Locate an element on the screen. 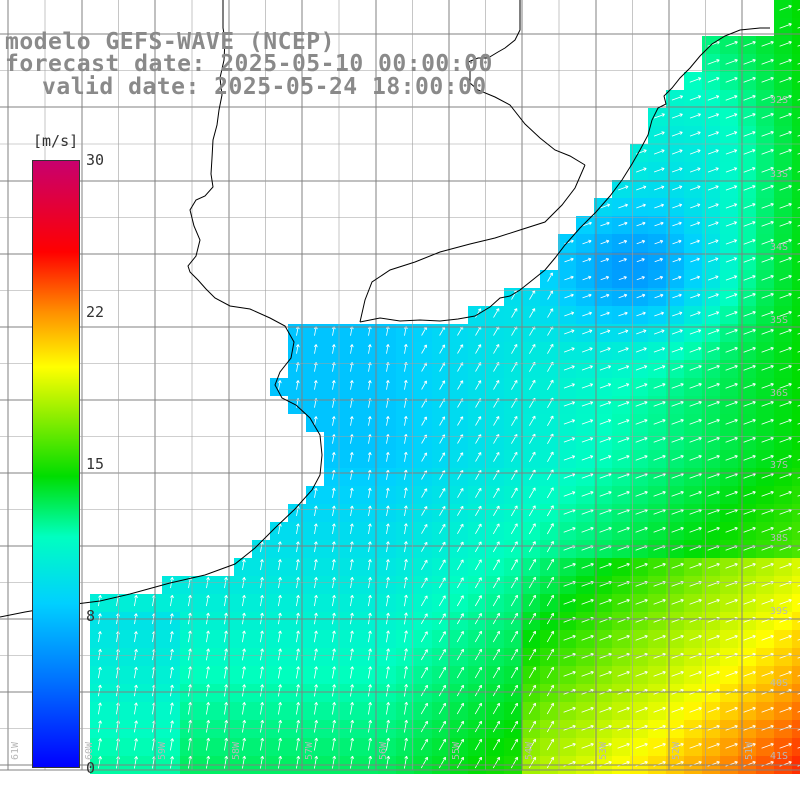  lon-label: 57W is located at coordinates (309, 750).